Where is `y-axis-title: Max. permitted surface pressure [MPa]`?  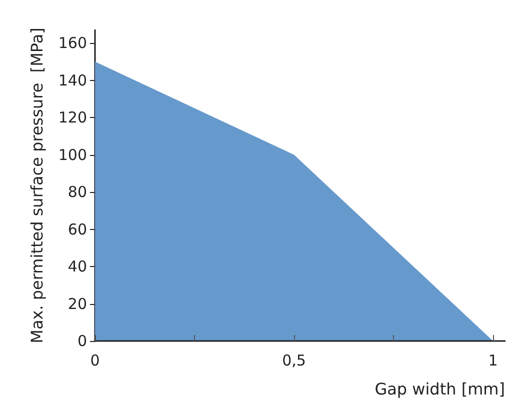 y-axis-title: Max. permitted surface pressure [MPa] is located at coordinates (37, 186).